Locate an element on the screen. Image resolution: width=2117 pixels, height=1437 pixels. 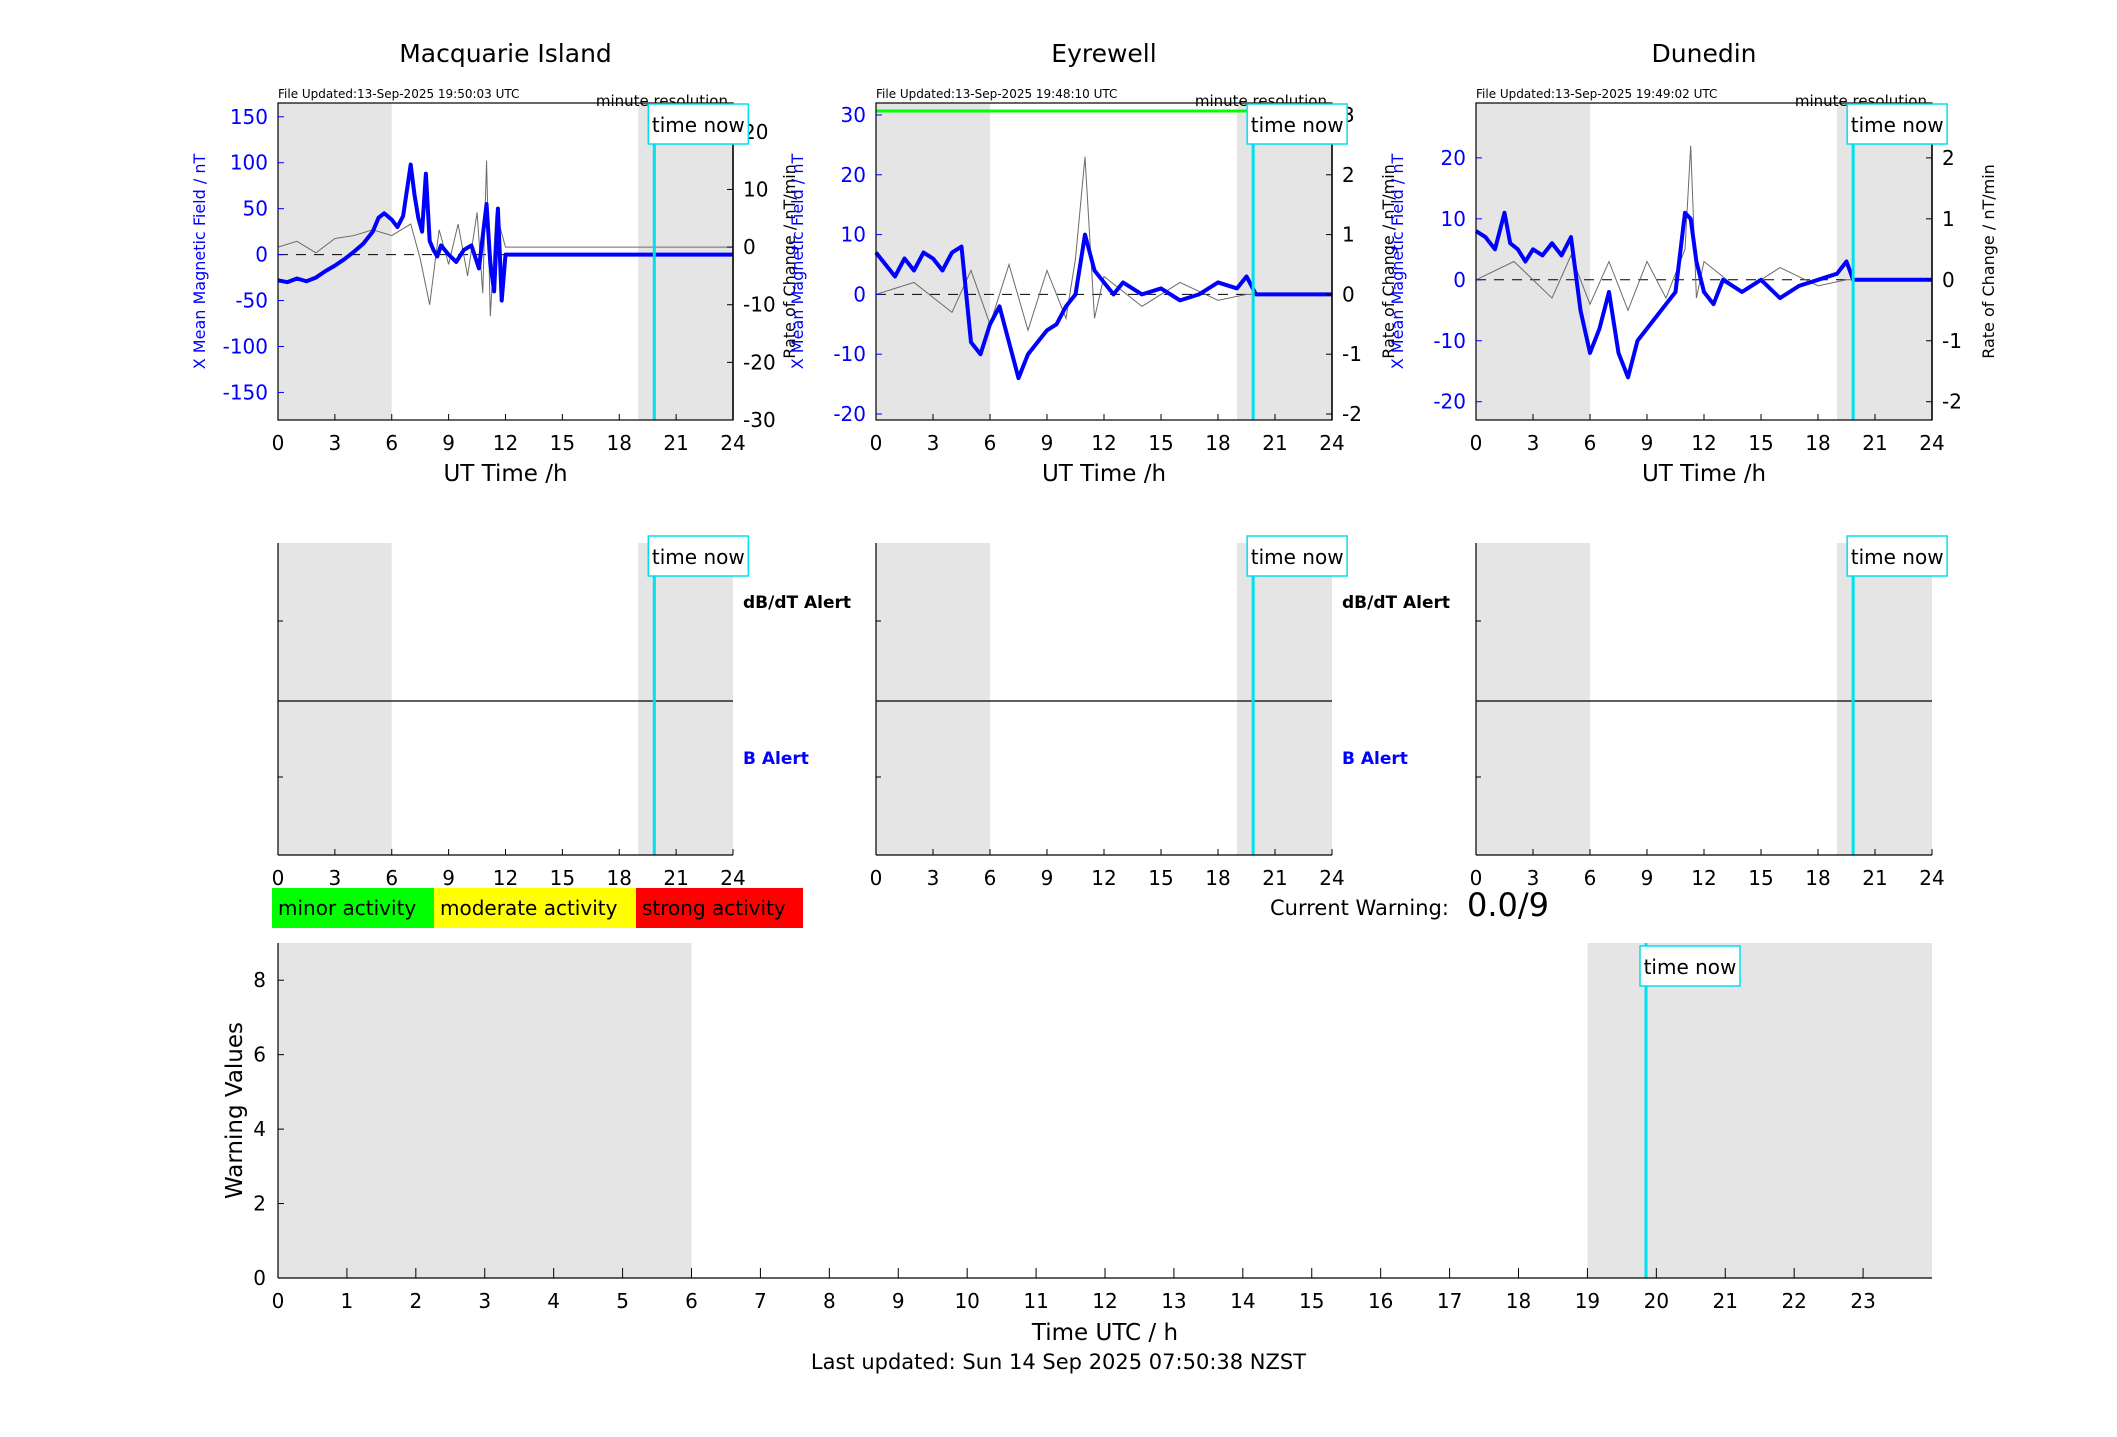
panel-1-ytick-left-label-0: 0 is located at coordinates (261, 255).